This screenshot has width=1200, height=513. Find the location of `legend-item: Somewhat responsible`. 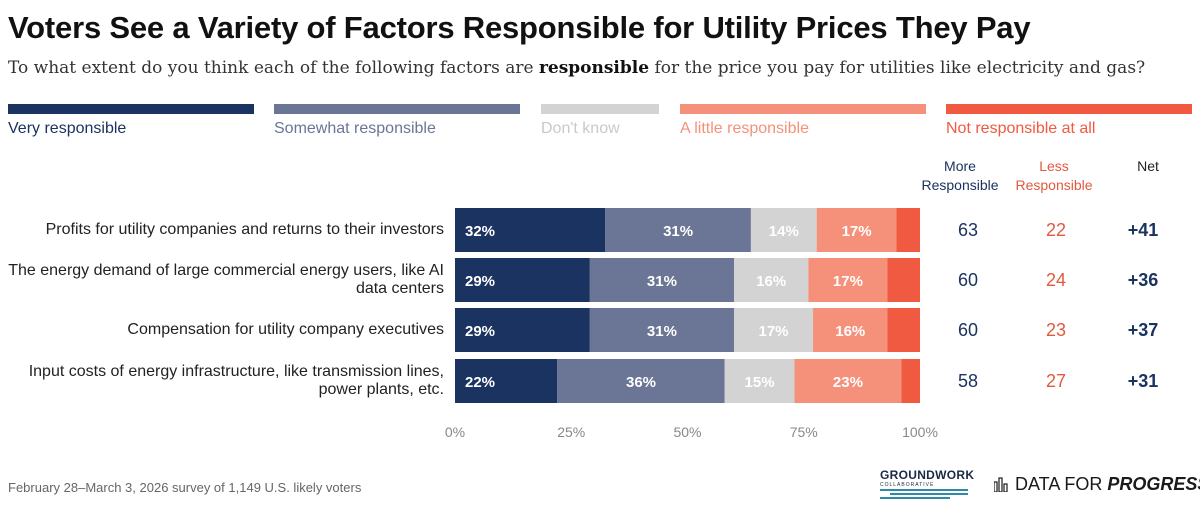

legend-item: Somewhat responsible is located at coordinates (397, 124).